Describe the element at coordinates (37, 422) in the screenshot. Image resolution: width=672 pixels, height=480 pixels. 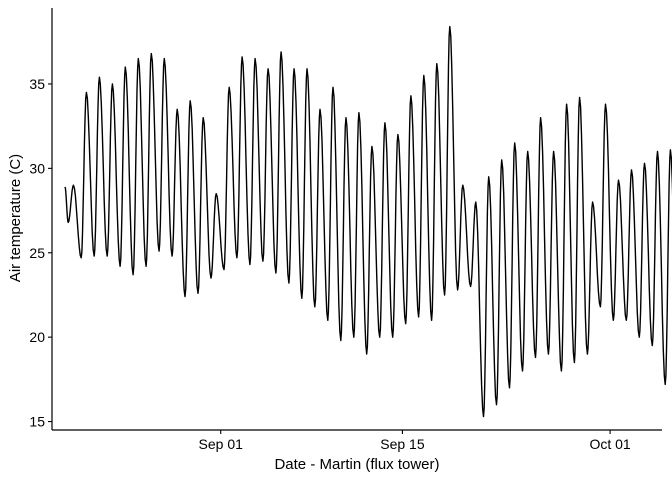
I see `y-tick-label: 15` at that location.